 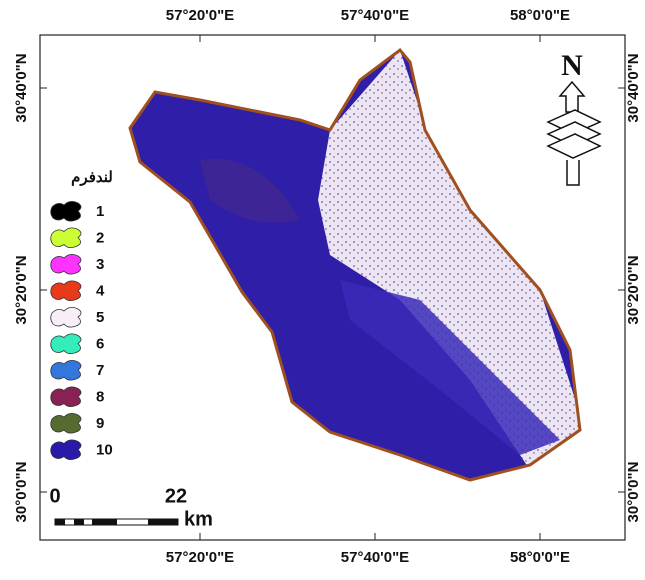 I want to click on legend-title: لندفرم, so click(x=92, y=177).